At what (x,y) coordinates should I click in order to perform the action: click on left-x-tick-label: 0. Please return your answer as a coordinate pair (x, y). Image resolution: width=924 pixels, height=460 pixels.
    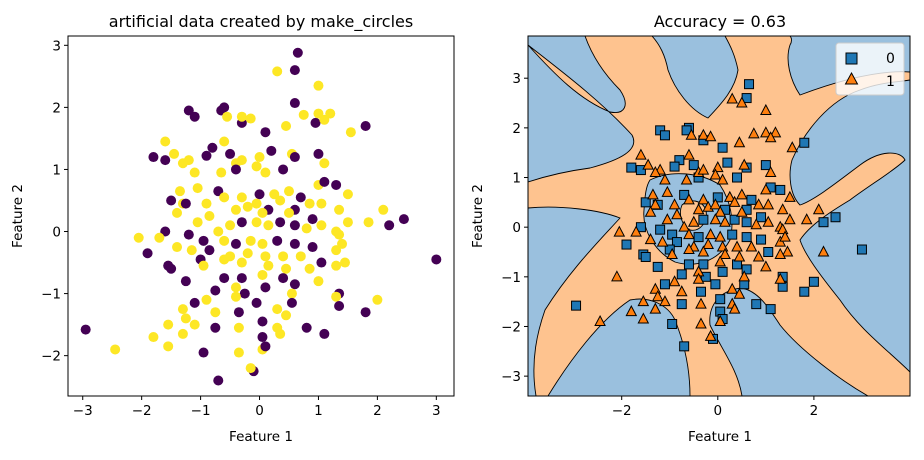
    Looking at the image, I should click on (259, 411).